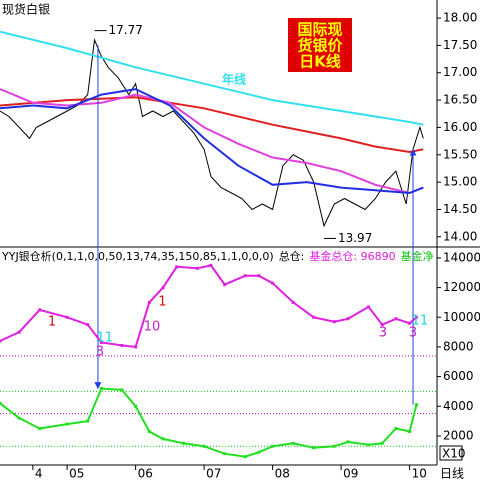  I want to click on y-tick-label: 14000, so click(461, 257).